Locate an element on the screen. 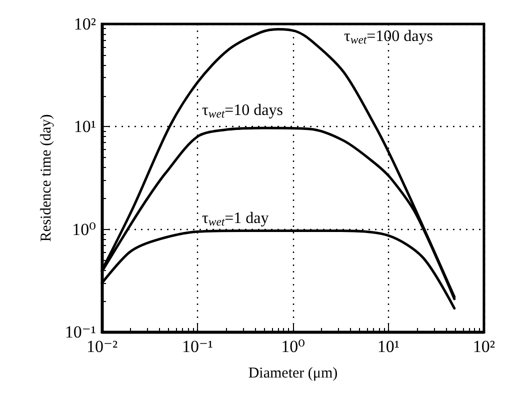  x-axis-title: Diameter (μm) is located at coordinates (293, 374).